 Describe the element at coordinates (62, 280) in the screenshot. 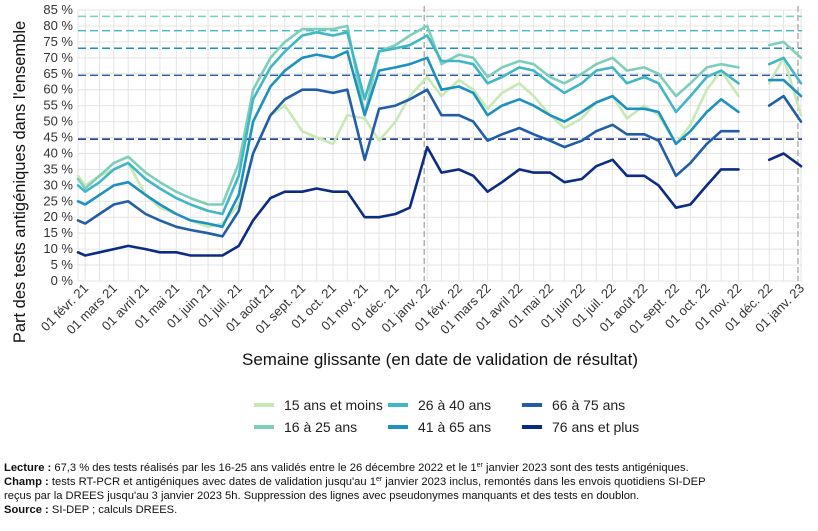

I see `y-tick-label: 0 %` at that location.